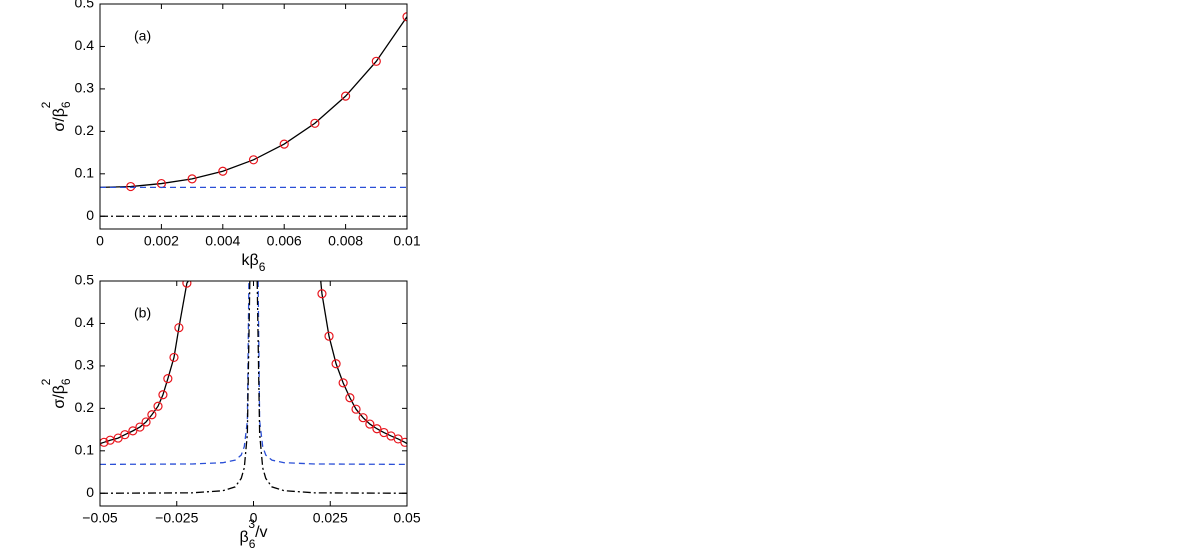  I want to click on x-tick-label: 0.008, so click(345, 241).